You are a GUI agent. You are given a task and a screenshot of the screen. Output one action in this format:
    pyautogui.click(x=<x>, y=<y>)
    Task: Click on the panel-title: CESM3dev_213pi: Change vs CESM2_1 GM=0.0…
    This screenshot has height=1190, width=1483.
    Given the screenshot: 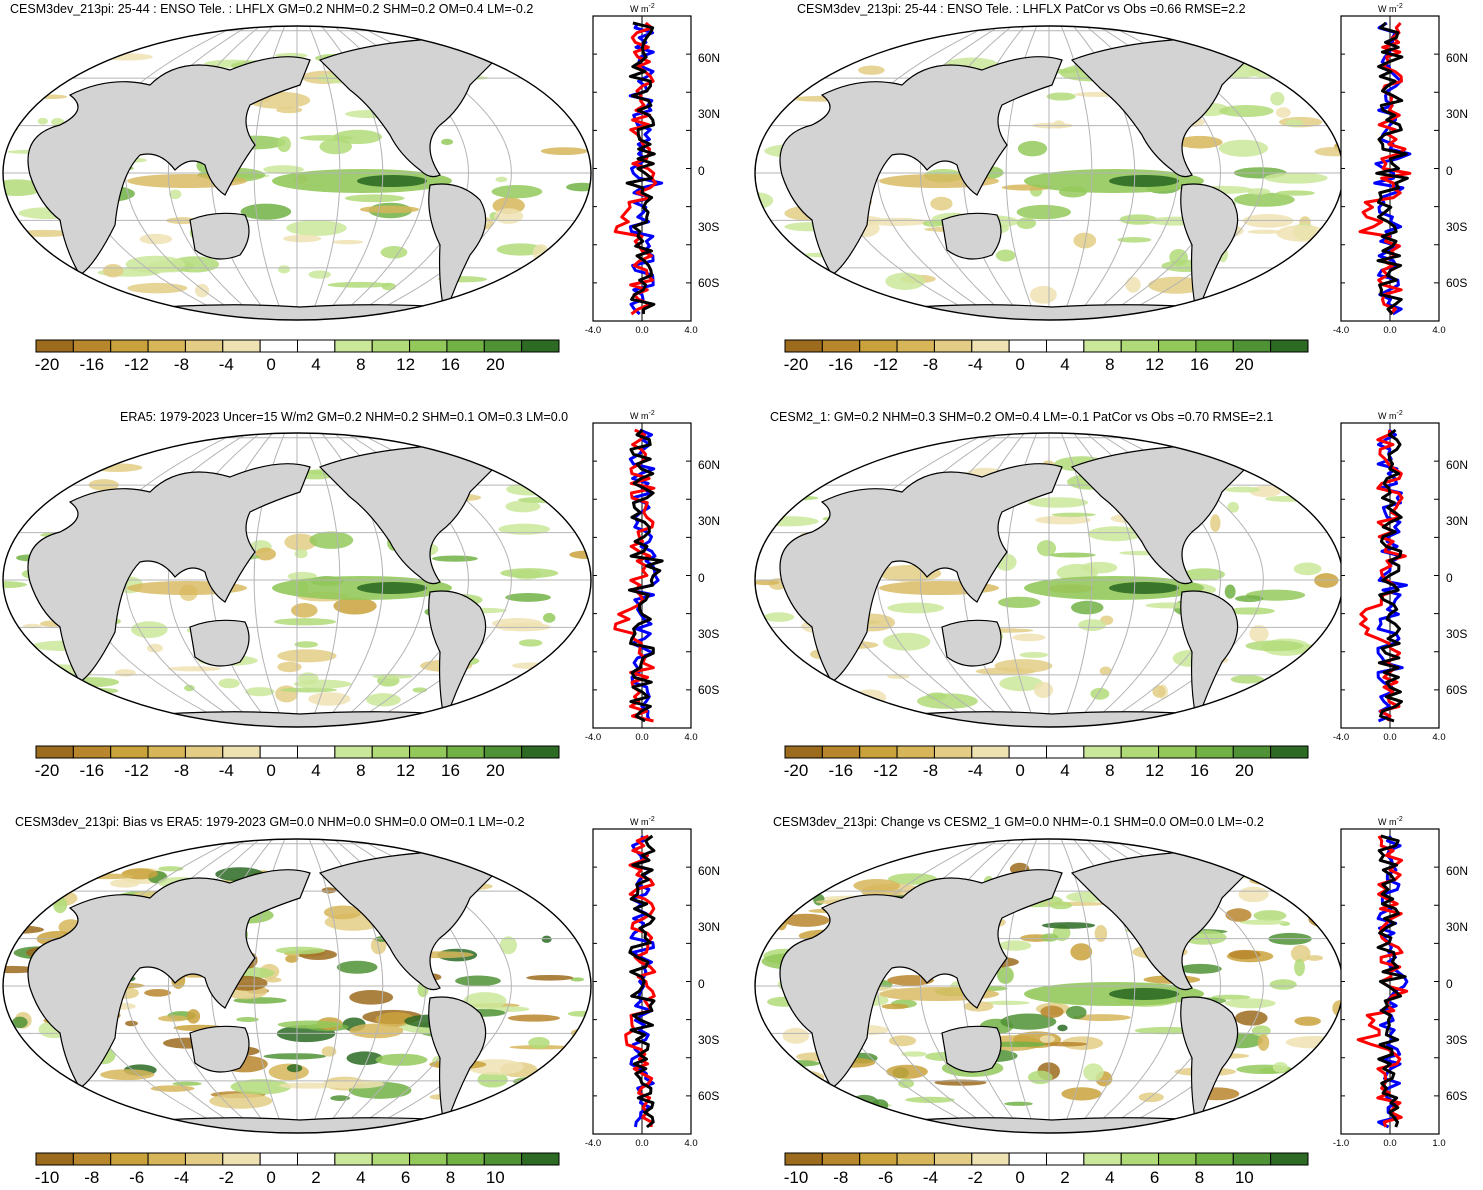 What is the action you would take?
    pyautogui.click(x=1018, y=822)
    